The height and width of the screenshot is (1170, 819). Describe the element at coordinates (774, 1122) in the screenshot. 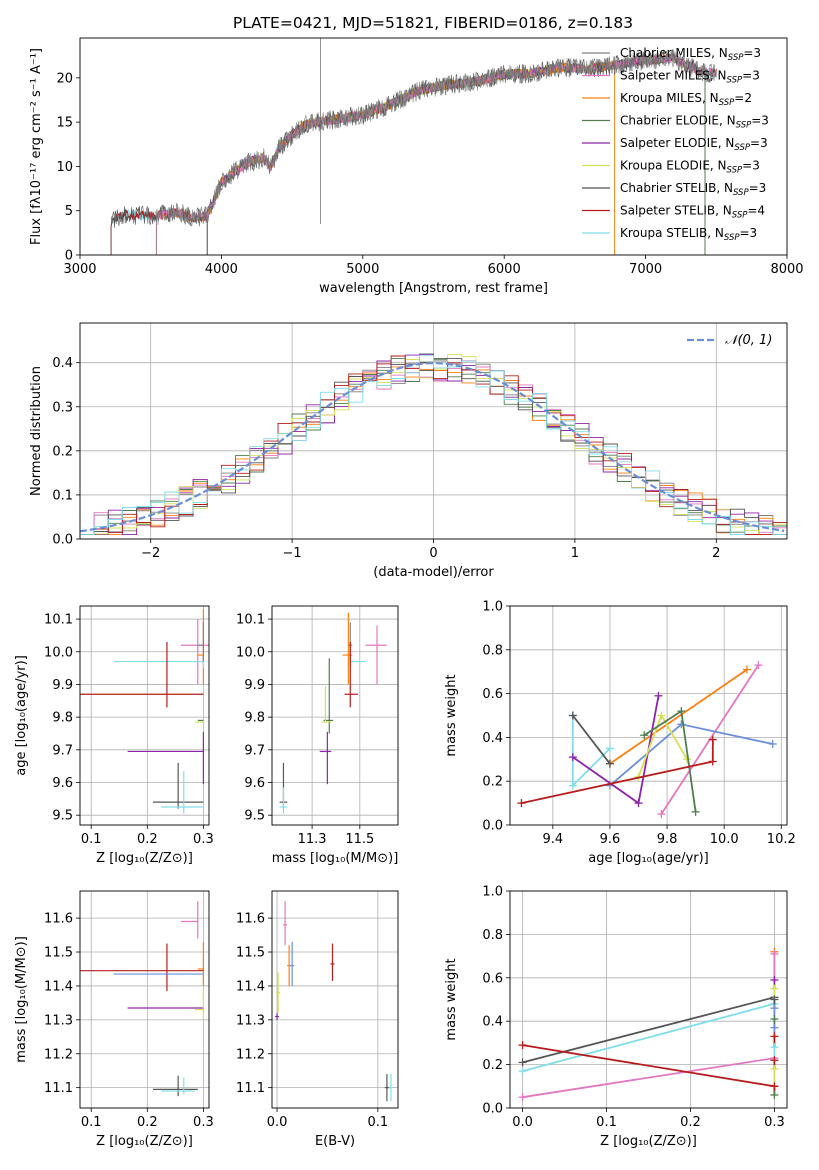

I see `z_weight-xtick-label: 0.3` at that location.